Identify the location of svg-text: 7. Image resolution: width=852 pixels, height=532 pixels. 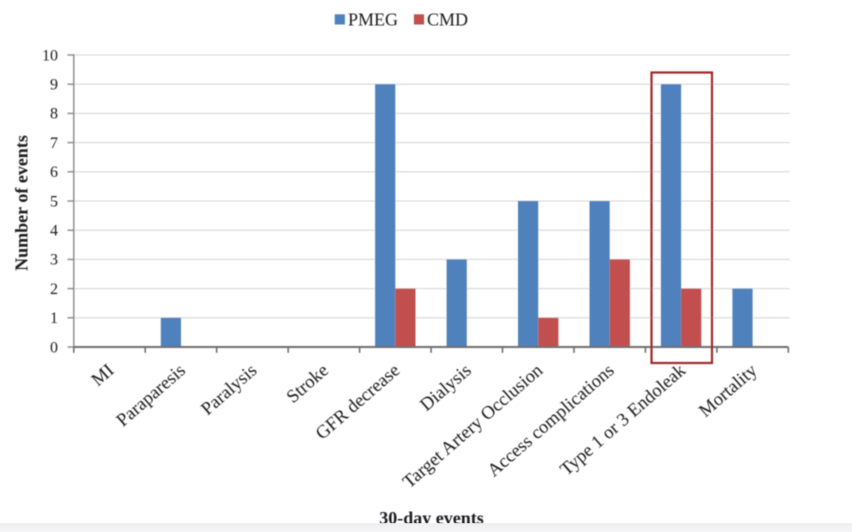
(54, 143).